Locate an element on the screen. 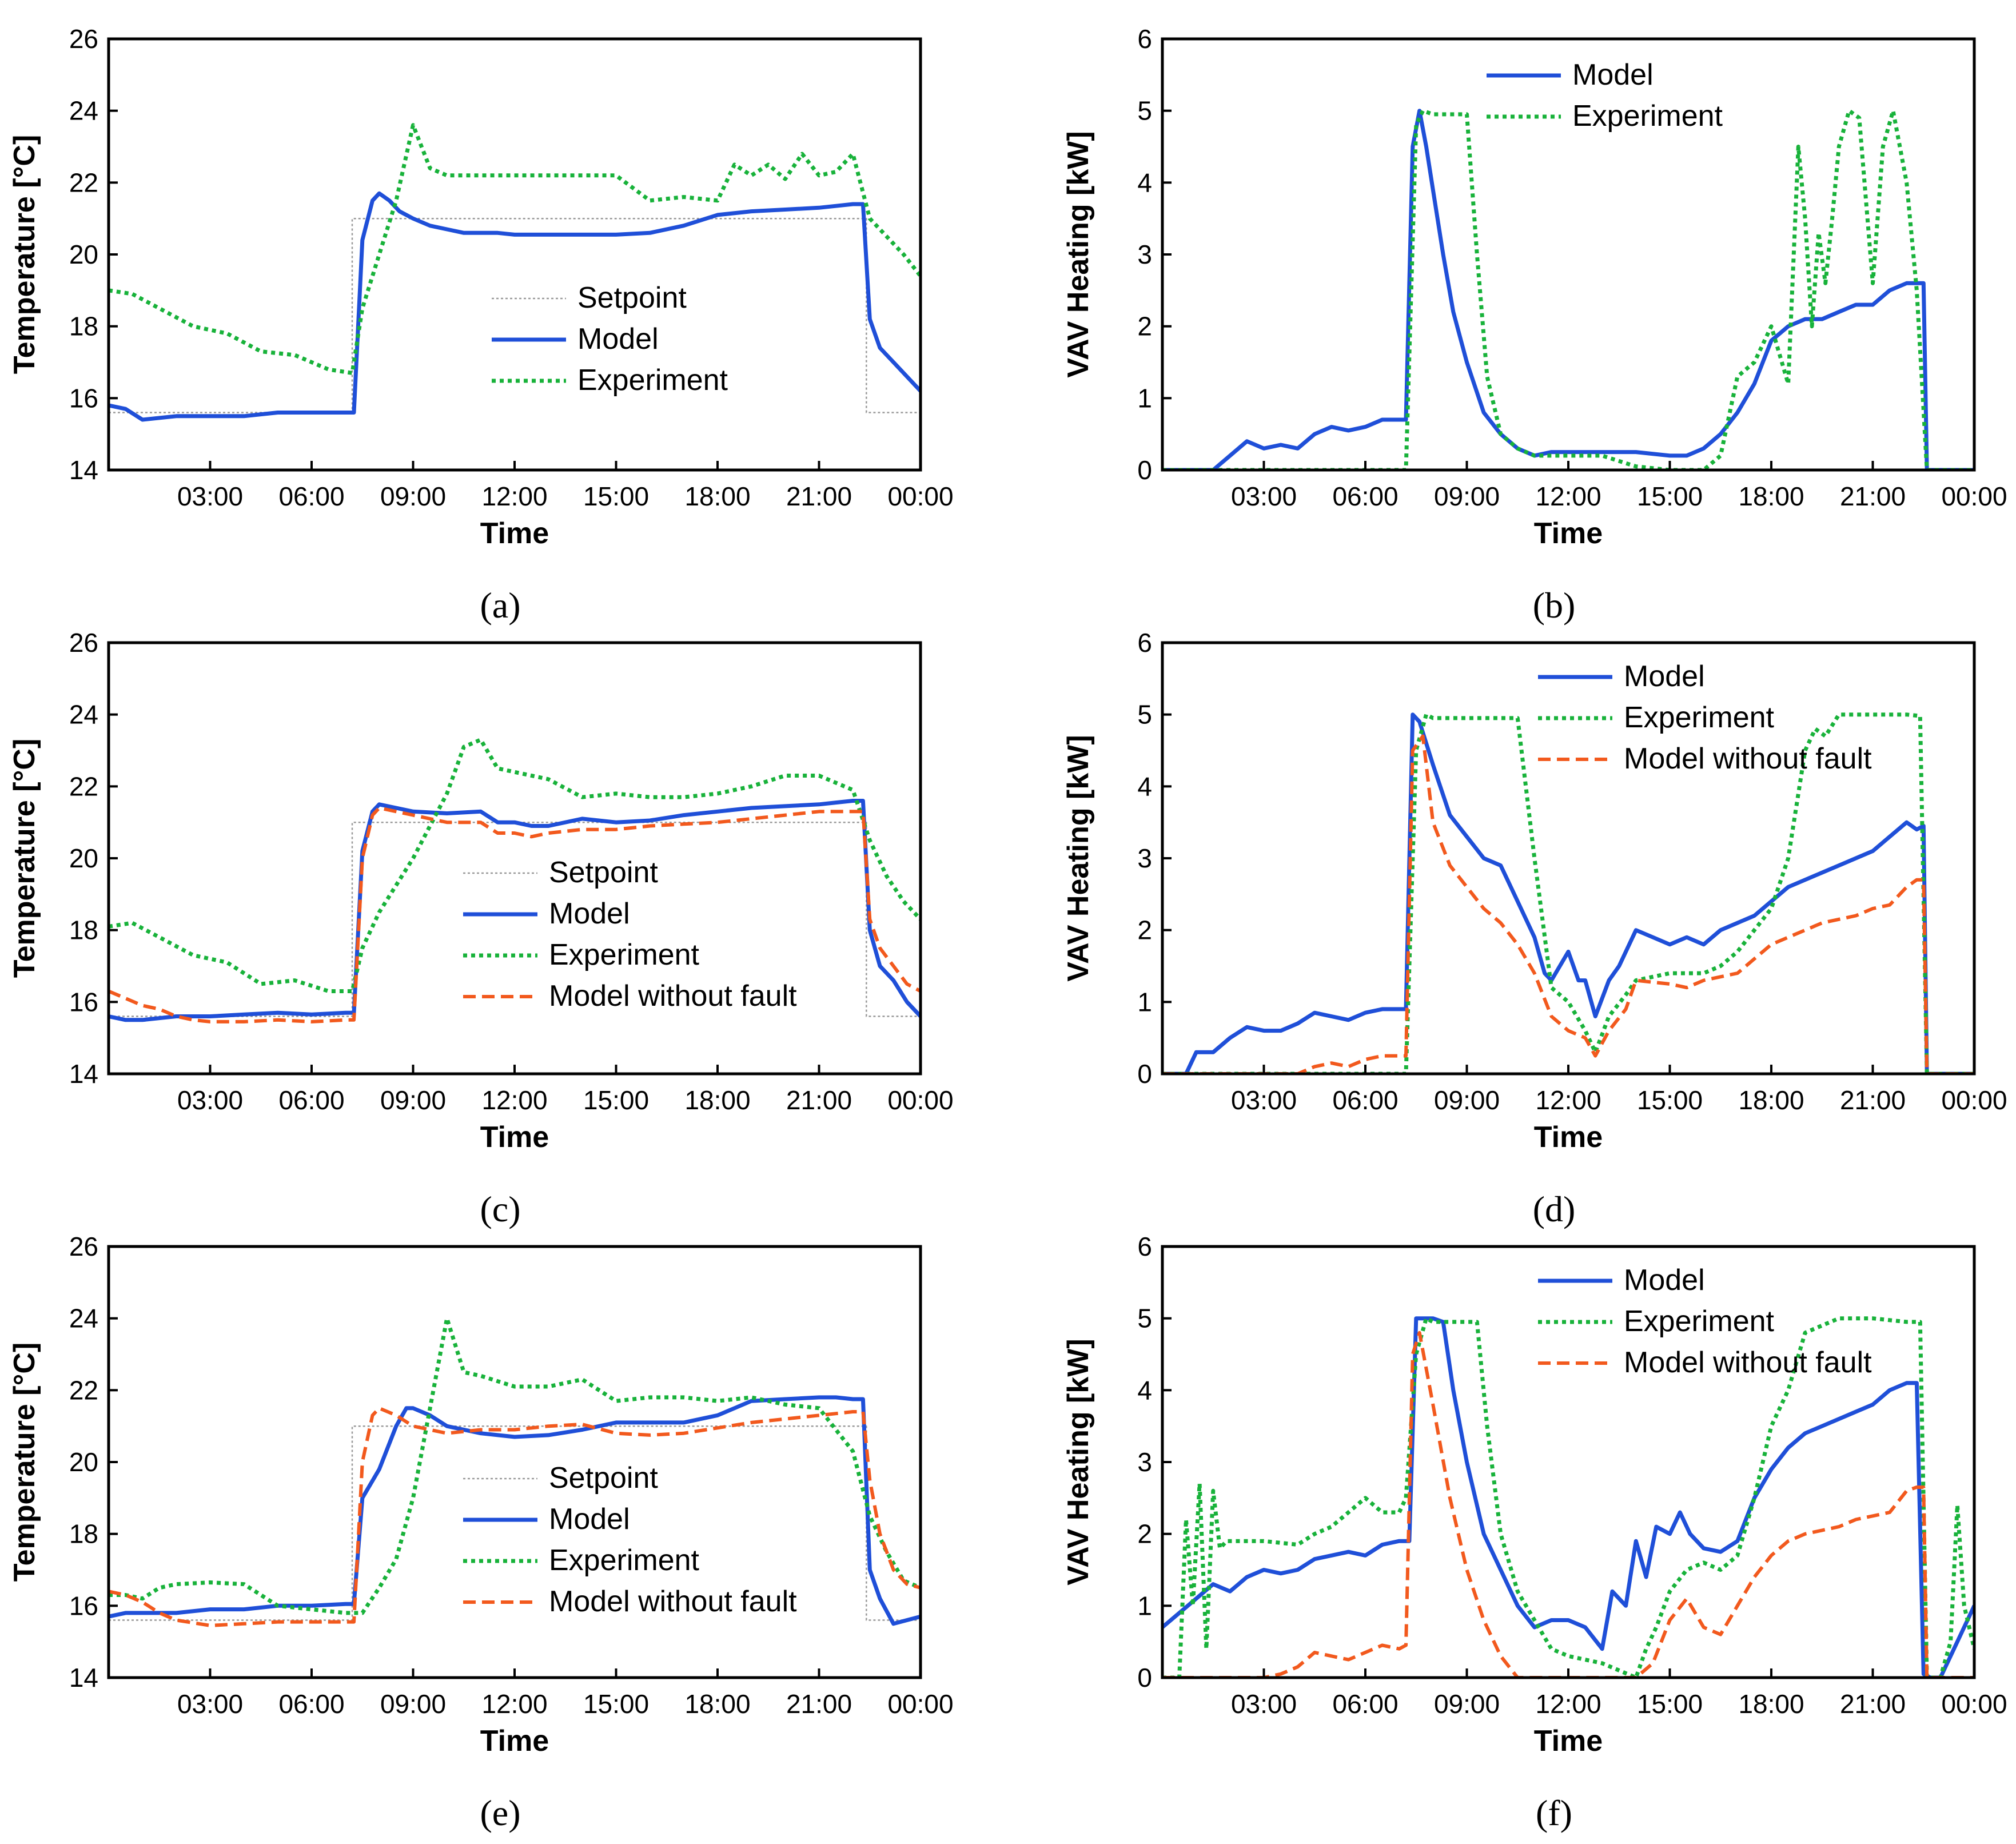 This screenshot has width=2016, height=1844. legend: Setpoint Model Experiment is located at coordinates (610, 339).